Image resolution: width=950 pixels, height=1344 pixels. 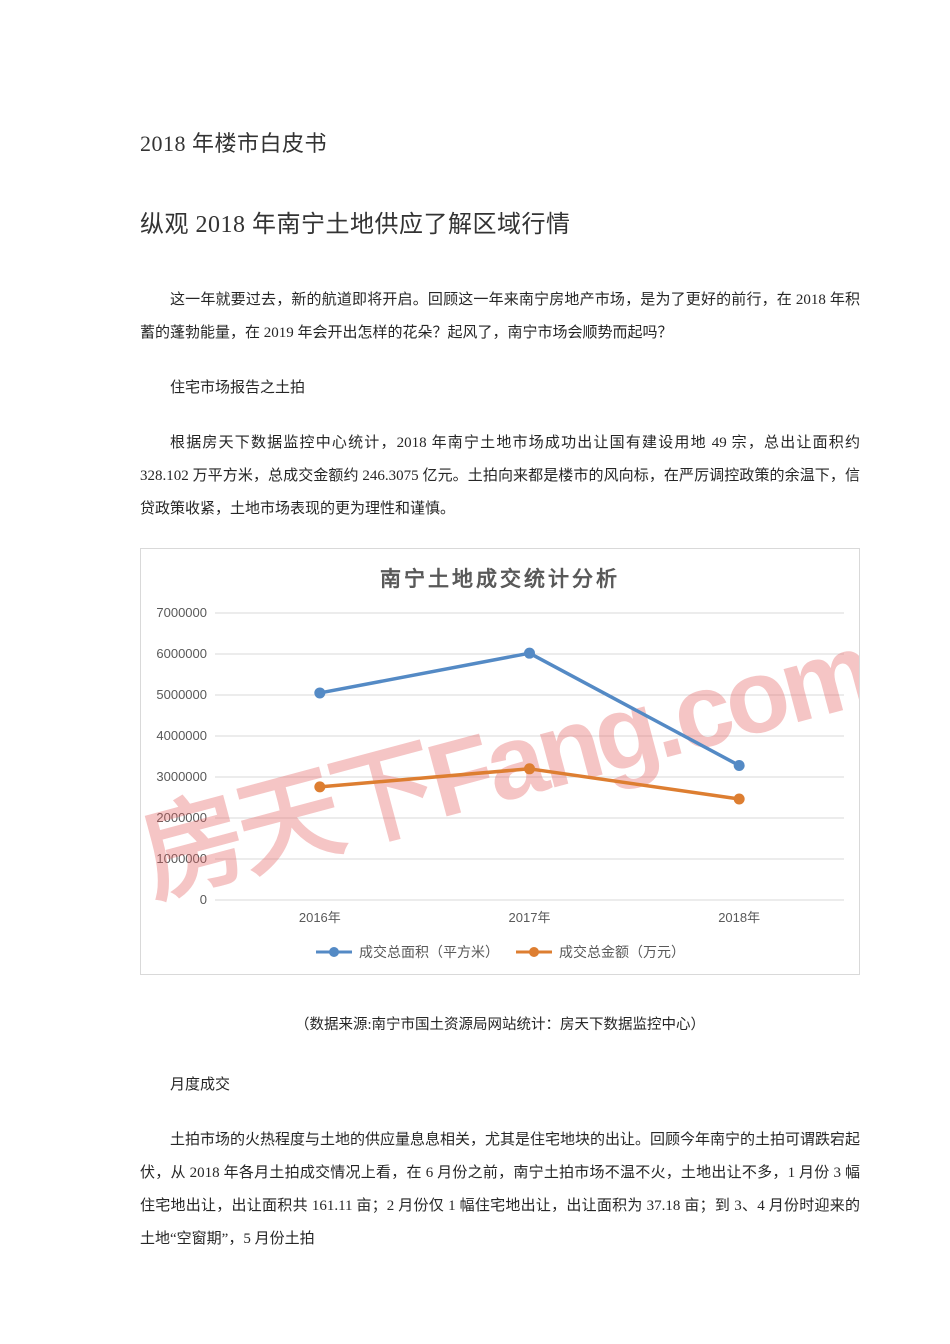 I want to click on section-heading-land-auction: 住宅市场报告之土拍, so click(x=238, y=387).